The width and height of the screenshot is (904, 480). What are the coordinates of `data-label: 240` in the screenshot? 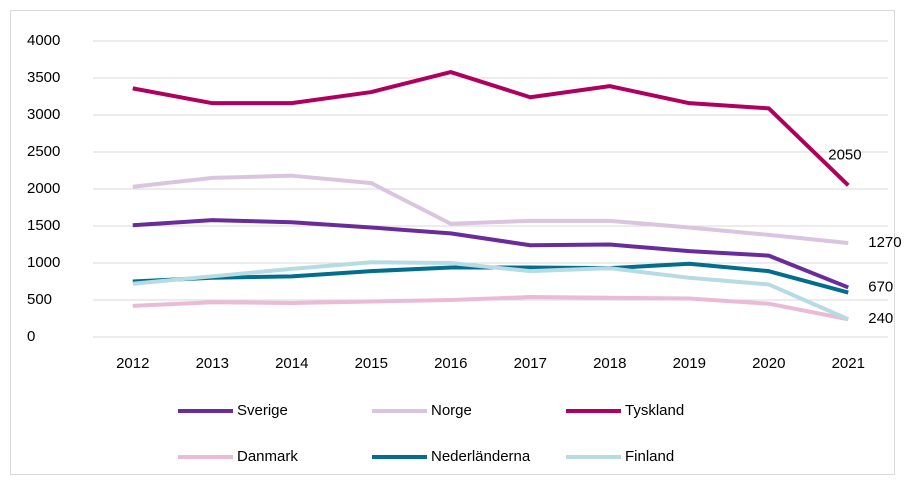 It's located at (880, 318).